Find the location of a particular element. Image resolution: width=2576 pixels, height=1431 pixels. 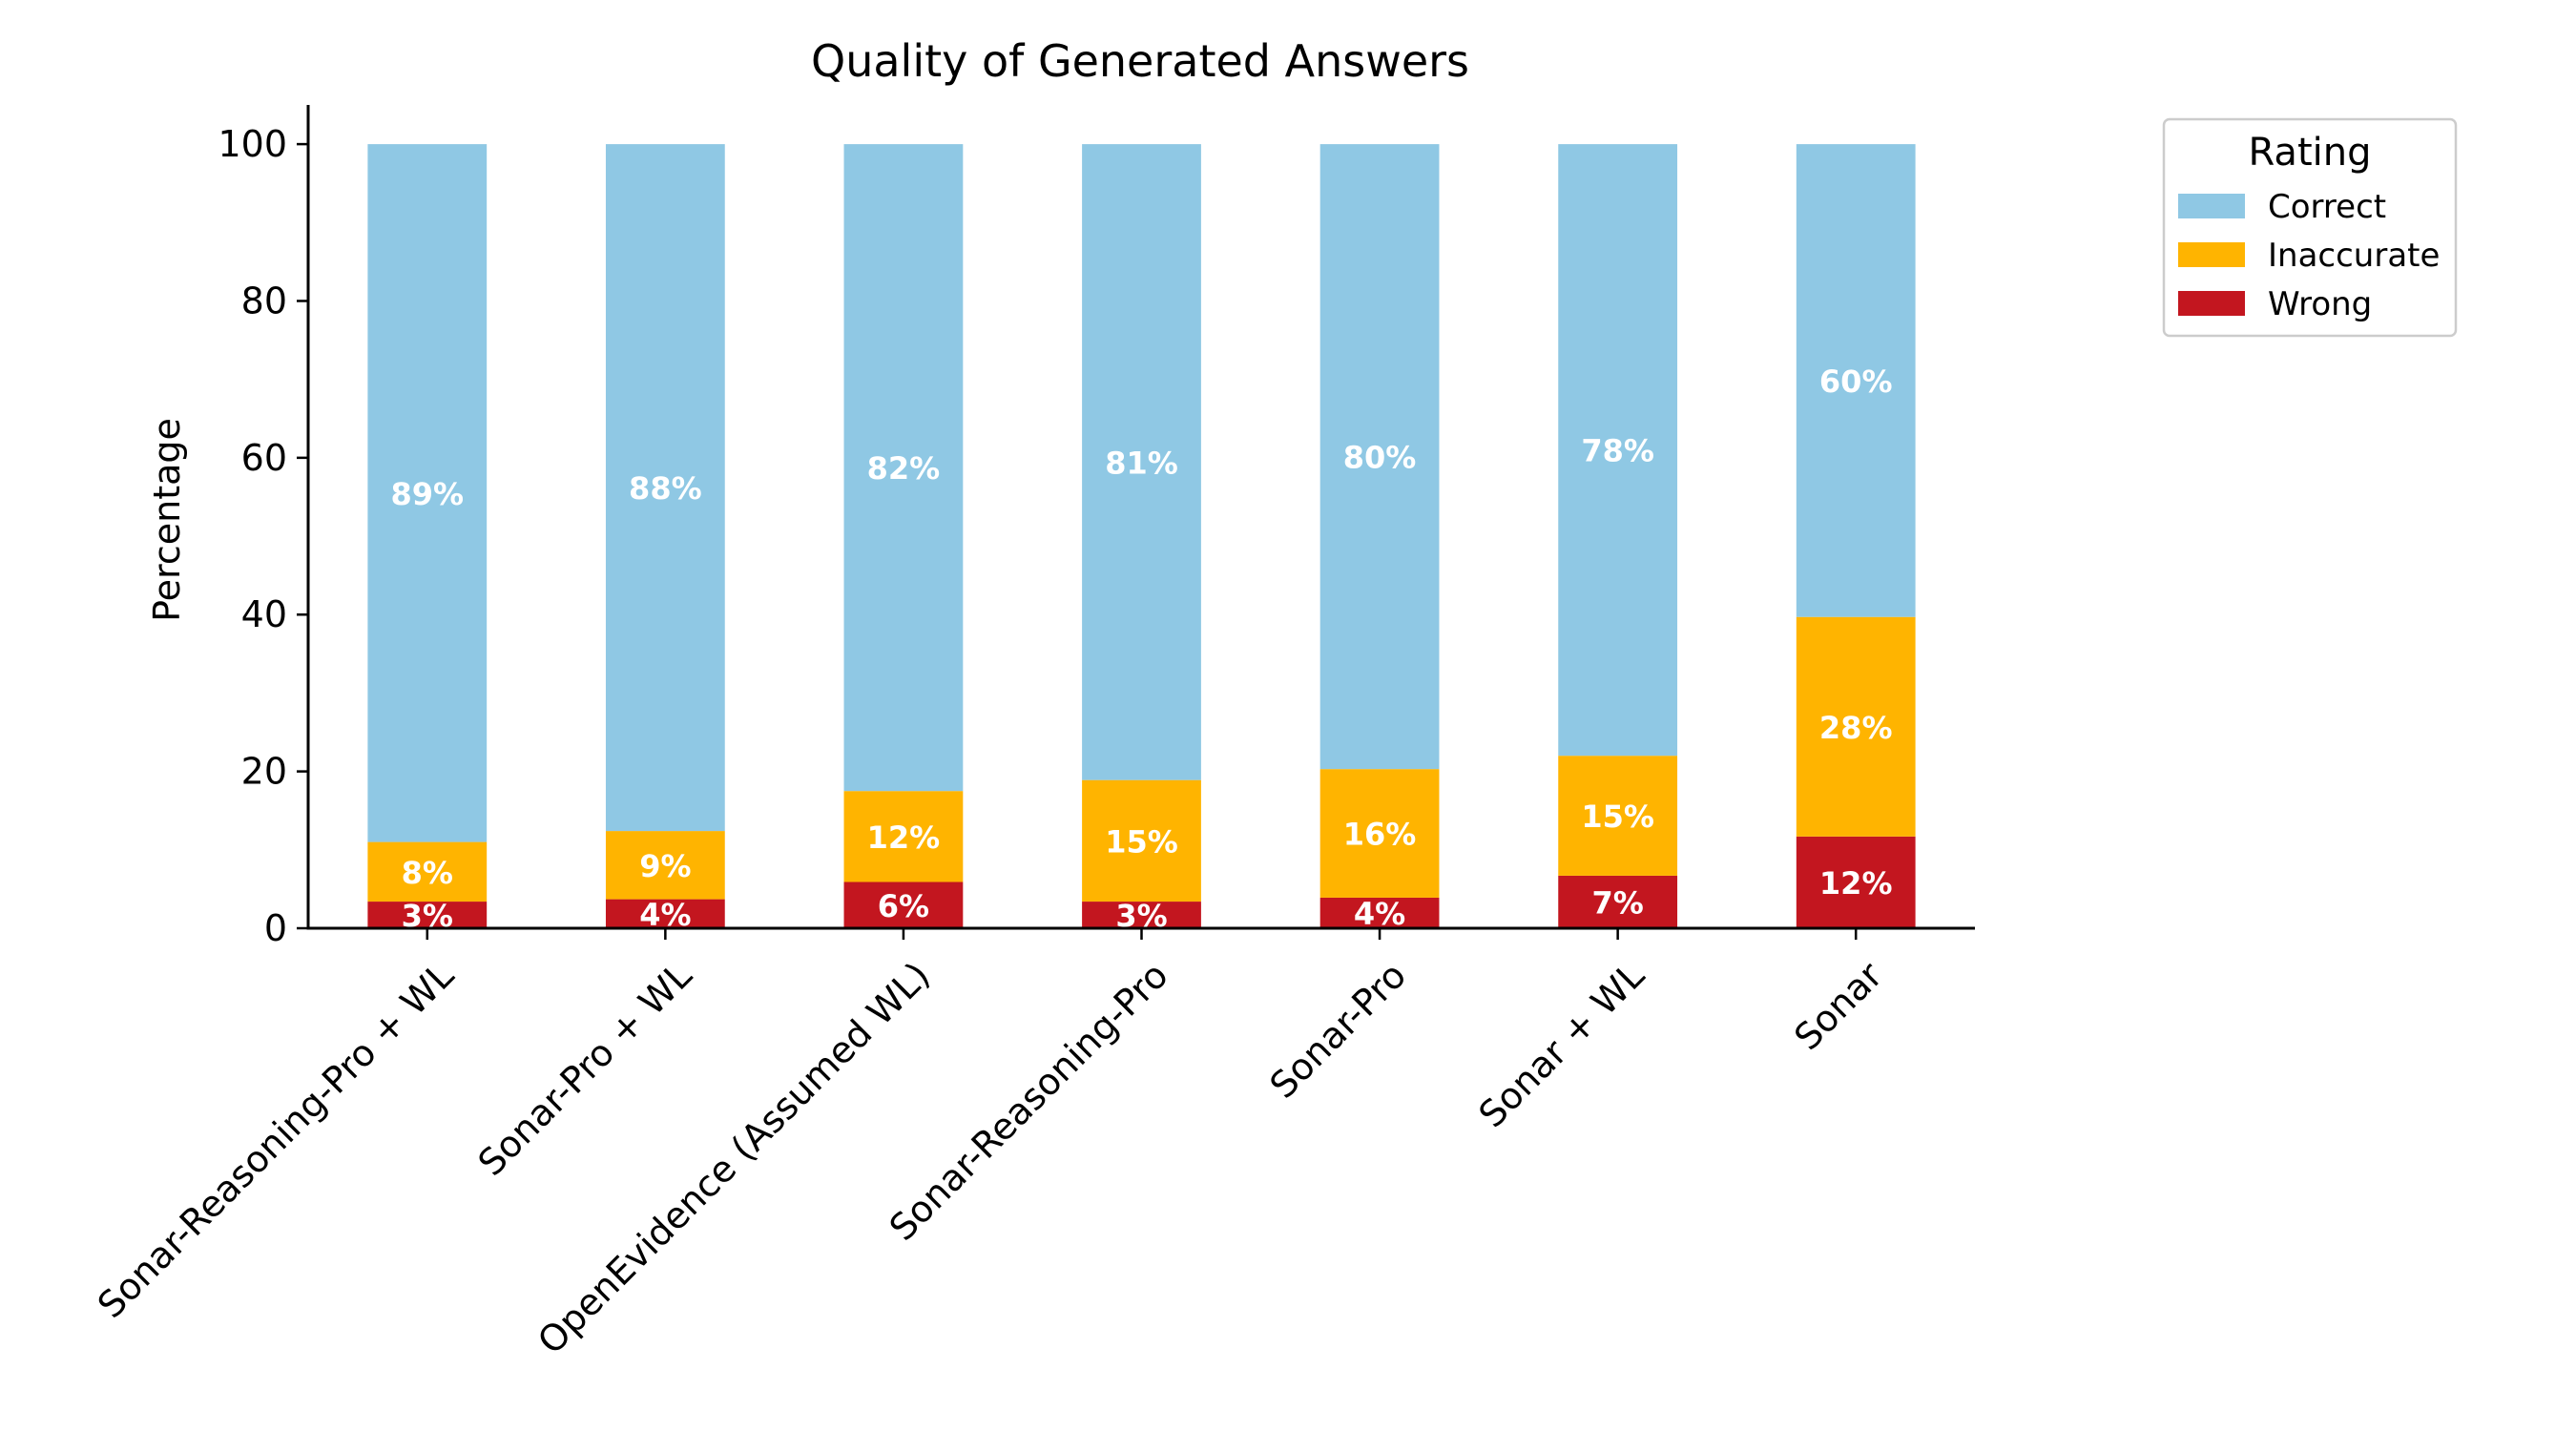

bar-label-inaccurate: 12% is located at coordinates (904, 837).